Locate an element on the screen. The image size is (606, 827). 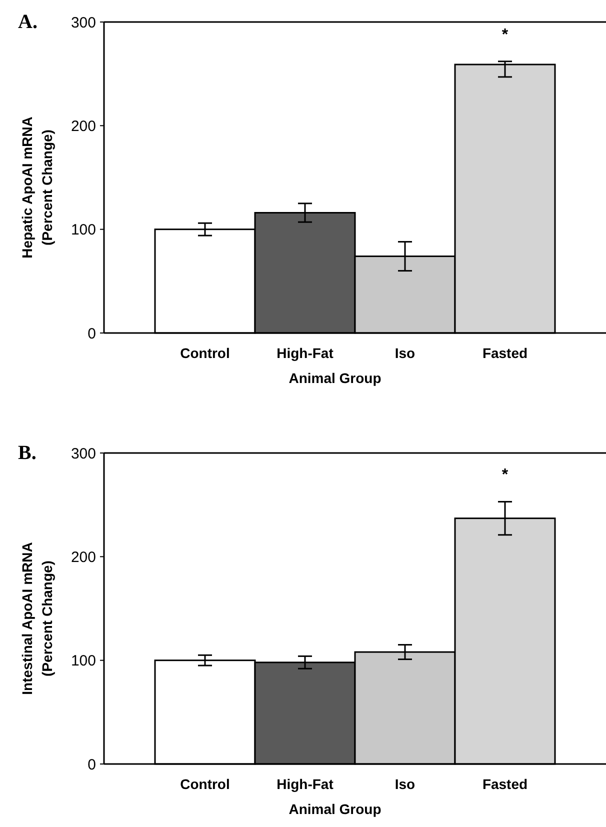
y-axis-title: Intestinal ApoAI mRNA (Percent Change) is located at coordinates (37, 618).